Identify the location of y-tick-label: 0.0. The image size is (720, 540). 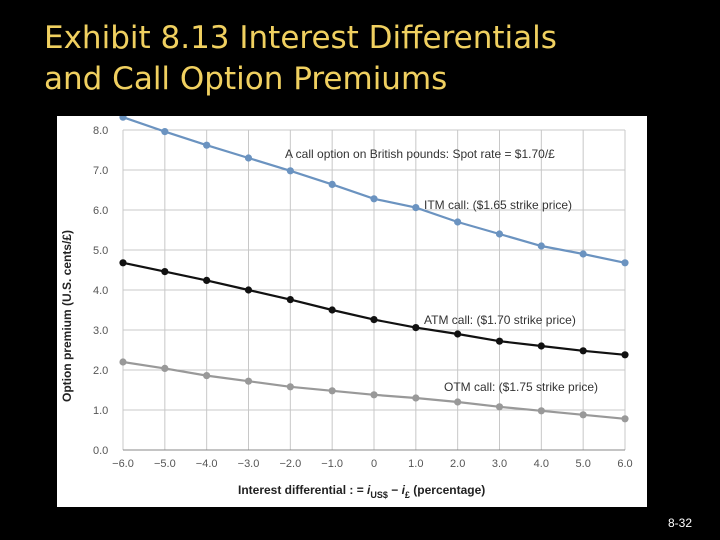
(100, 451).